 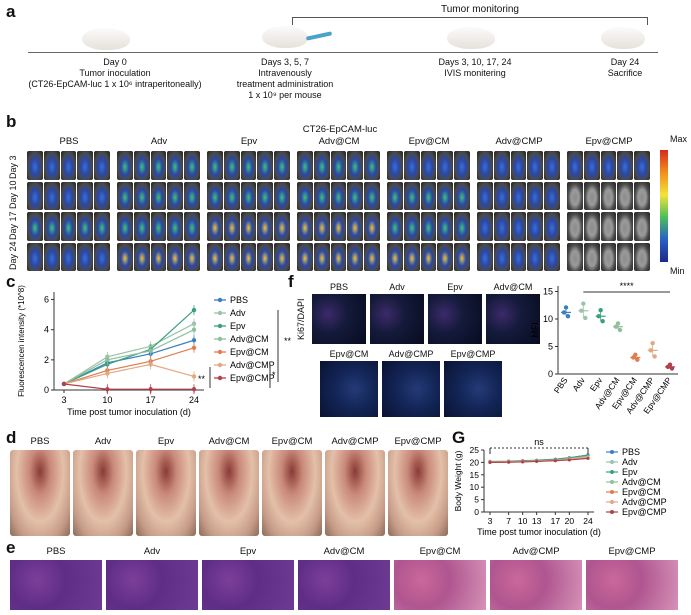 I want to click on sig-label: **, so click(x=288, y=341).